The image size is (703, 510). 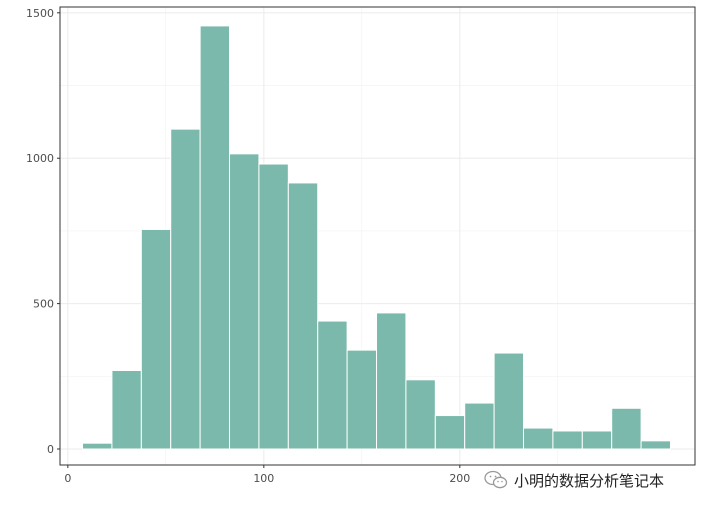 What do you see at coordinates (40, 13) in the screenshot?
I see `y-tick-label: 1500` at bounding box center [40, 13].